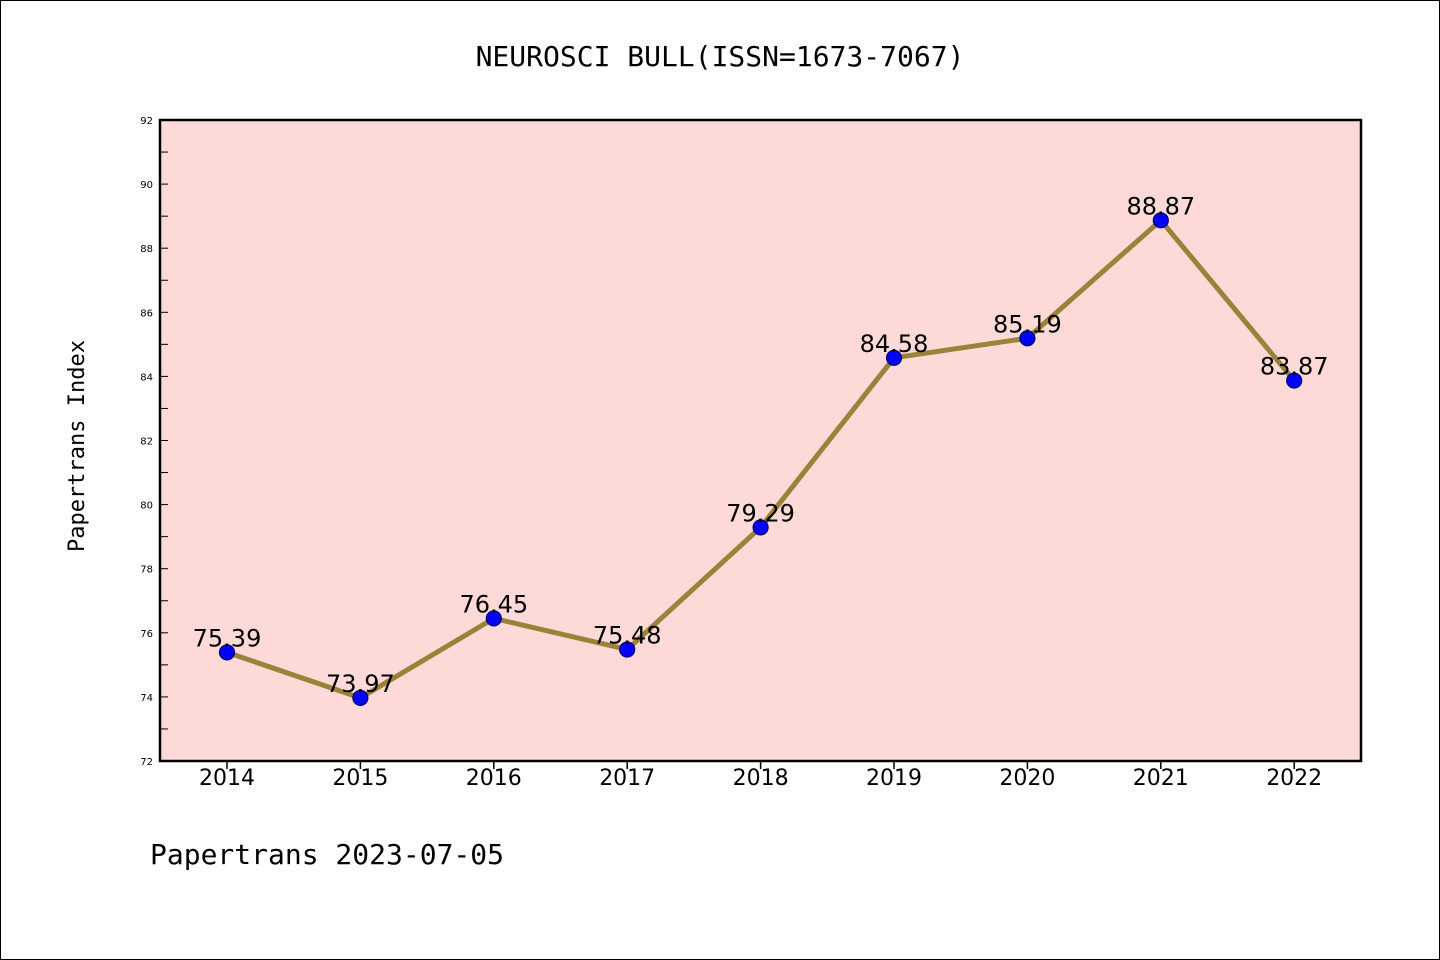 This screenshot has width=1440, height=960. I want to click on y-tick-label: 84, so click(146, 377).